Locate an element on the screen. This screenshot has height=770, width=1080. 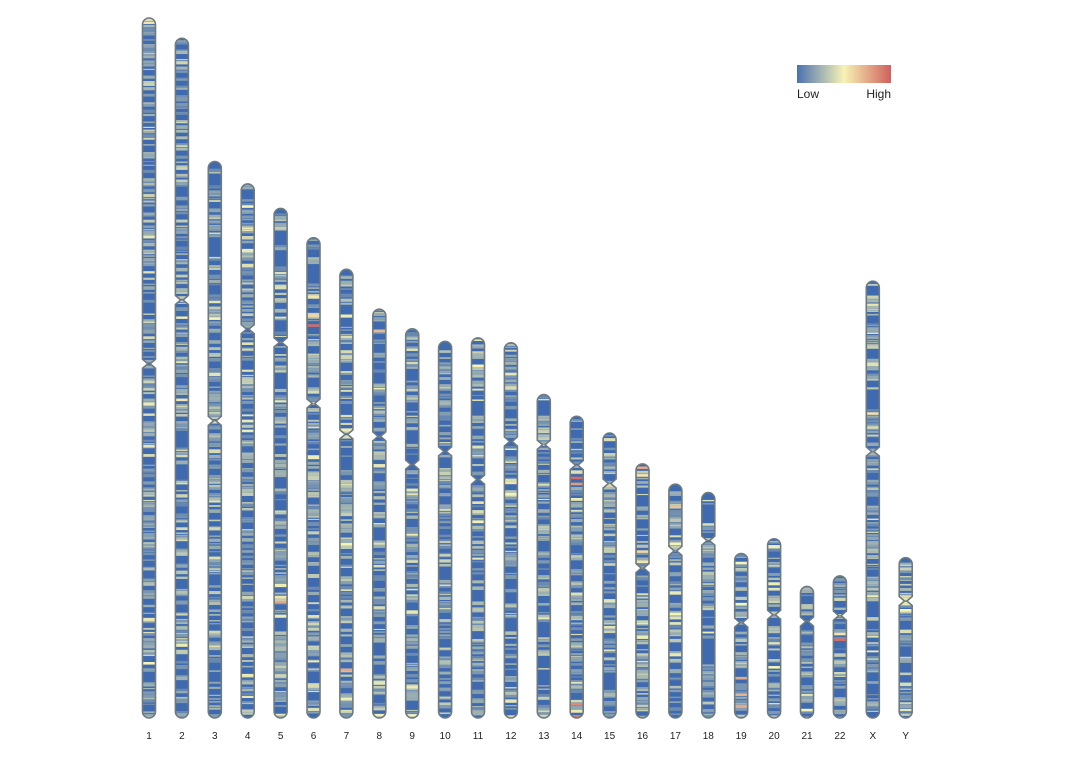
chromosome-11: 11 is located at coordinates (478, 539).